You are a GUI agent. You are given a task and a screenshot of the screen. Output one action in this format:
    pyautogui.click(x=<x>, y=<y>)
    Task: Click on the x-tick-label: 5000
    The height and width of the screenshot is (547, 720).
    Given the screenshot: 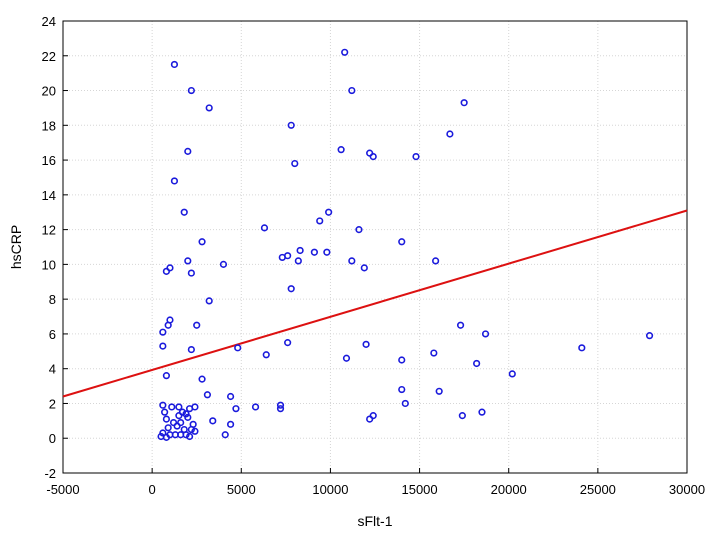 What is the action you would take?
    pyautogui.click(x=241, y=489)
    